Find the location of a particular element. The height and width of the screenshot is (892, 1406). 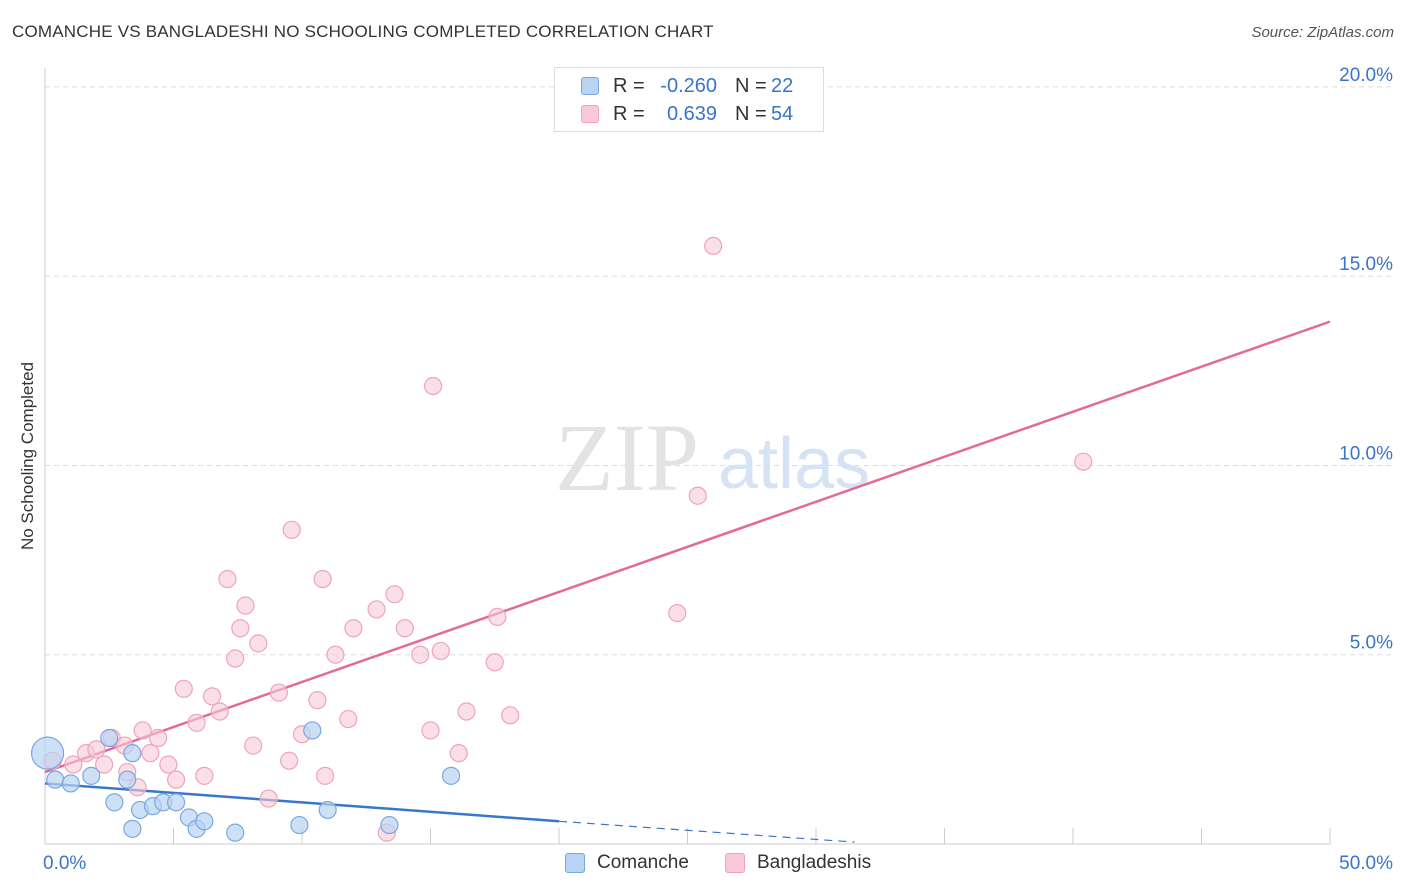

stats-row-bangladeshis: R = 0.639 N = 54 is located at coordinates (689, 114).